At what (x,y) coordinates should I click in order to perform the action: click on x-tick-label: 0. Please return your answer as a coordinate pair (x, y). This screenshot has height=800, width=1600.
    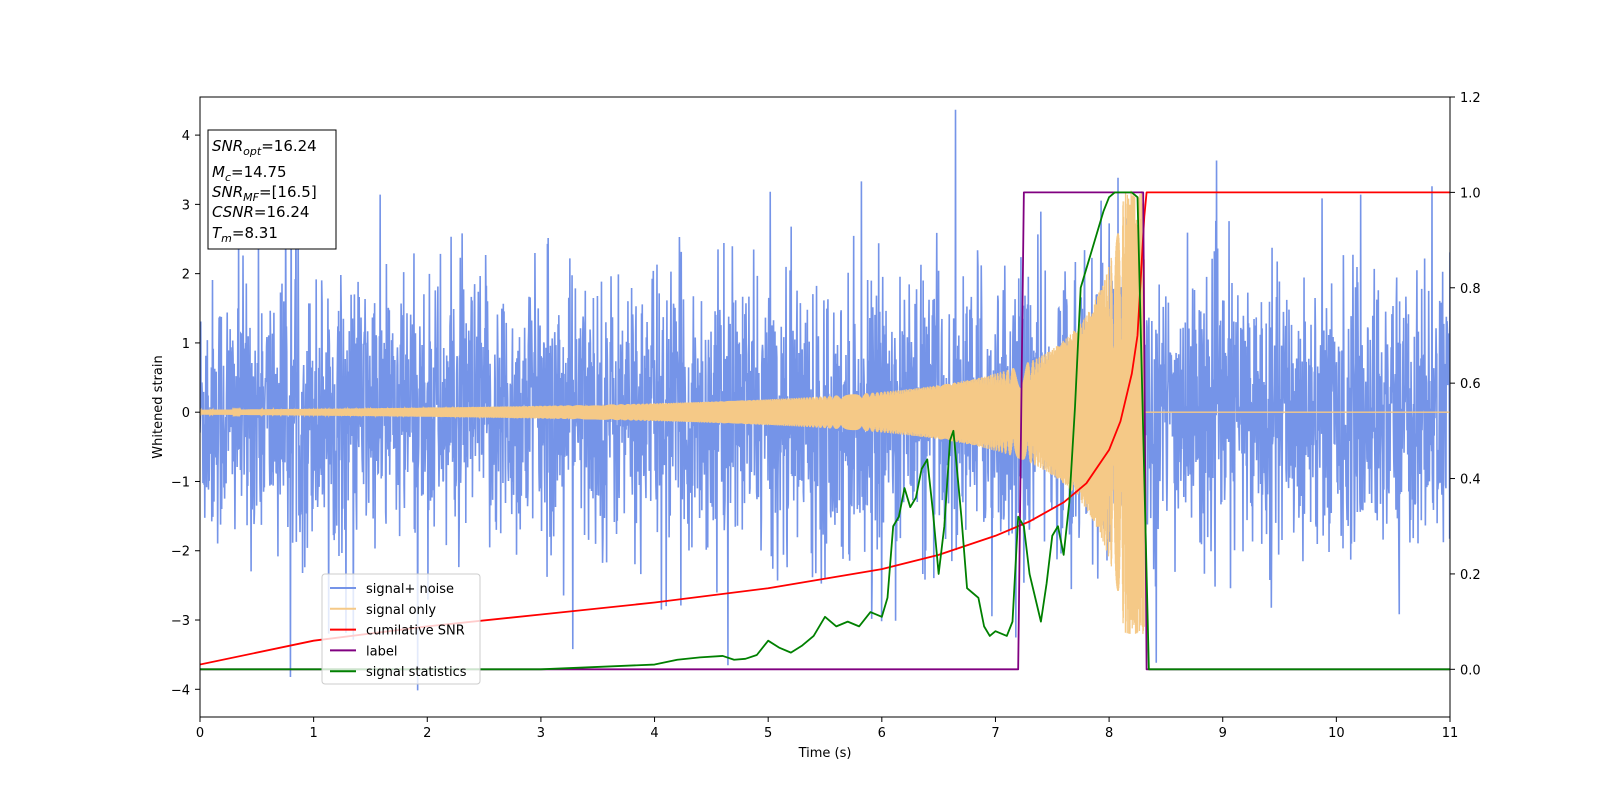
    Looking at the image, I should click on (200, 733).